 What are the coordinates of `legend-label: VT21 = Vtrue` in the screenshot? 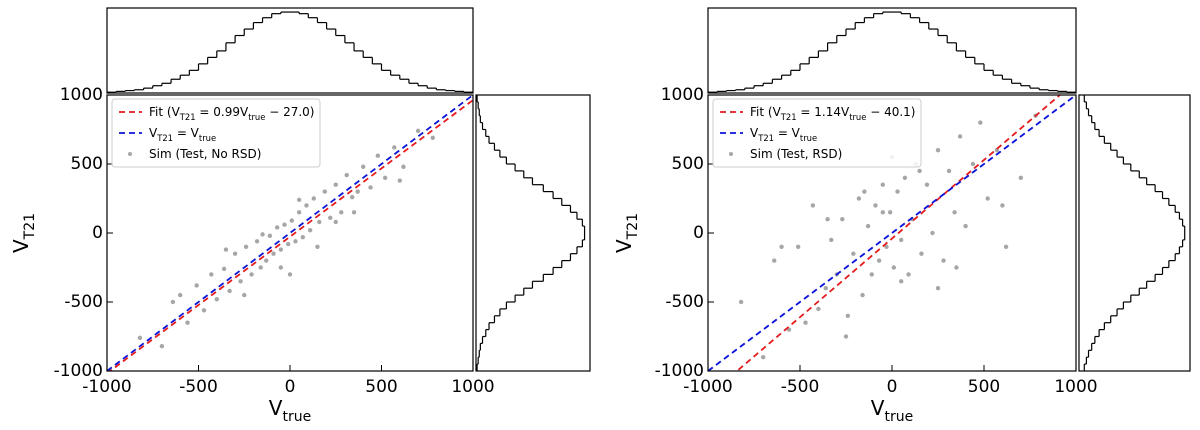 It's located at (783, 134).